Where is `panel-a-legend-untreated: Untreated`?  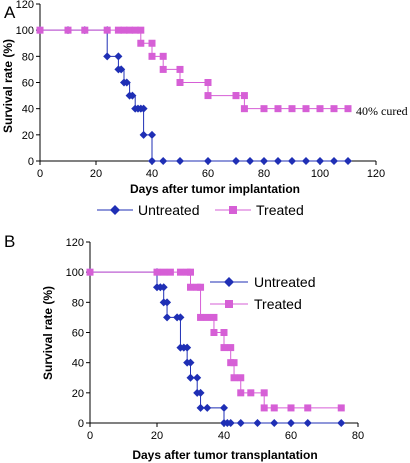 panel-a-legend-untreated: Untreated is located at coordinates (148, 210).